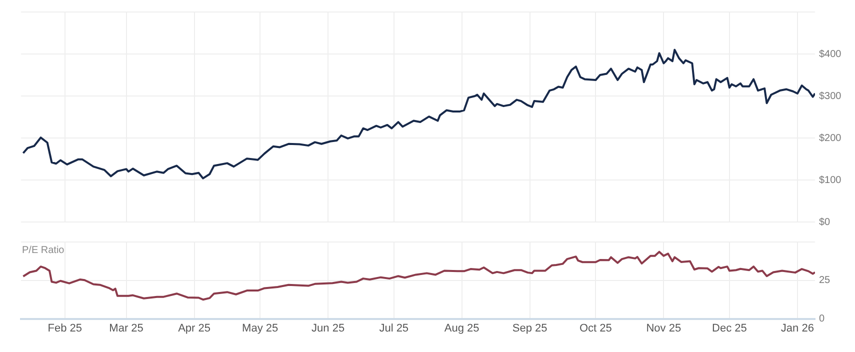  What do you see at coordinates (822, 319) in the screenshot?
I see `y-tick-label: 0` at bounding box center [822, 319].